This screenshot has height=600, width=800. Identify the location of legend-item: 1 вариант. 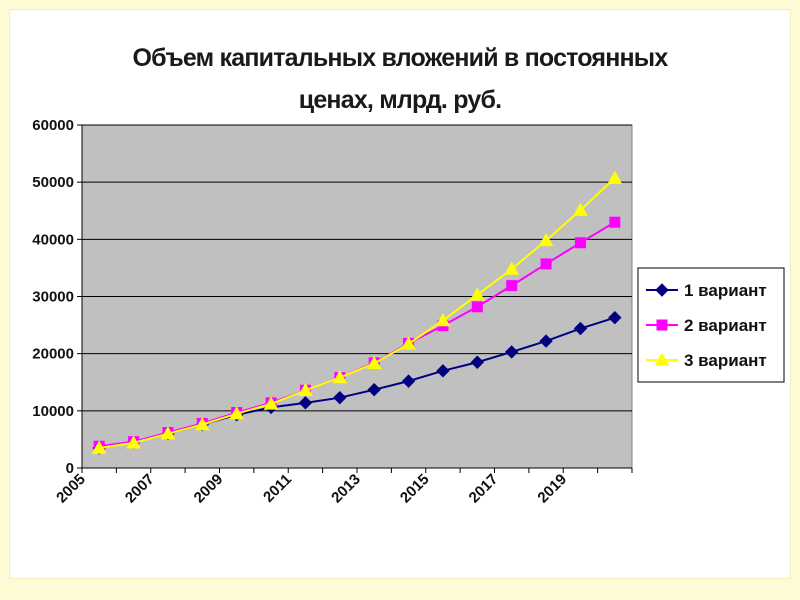
(706, 290).